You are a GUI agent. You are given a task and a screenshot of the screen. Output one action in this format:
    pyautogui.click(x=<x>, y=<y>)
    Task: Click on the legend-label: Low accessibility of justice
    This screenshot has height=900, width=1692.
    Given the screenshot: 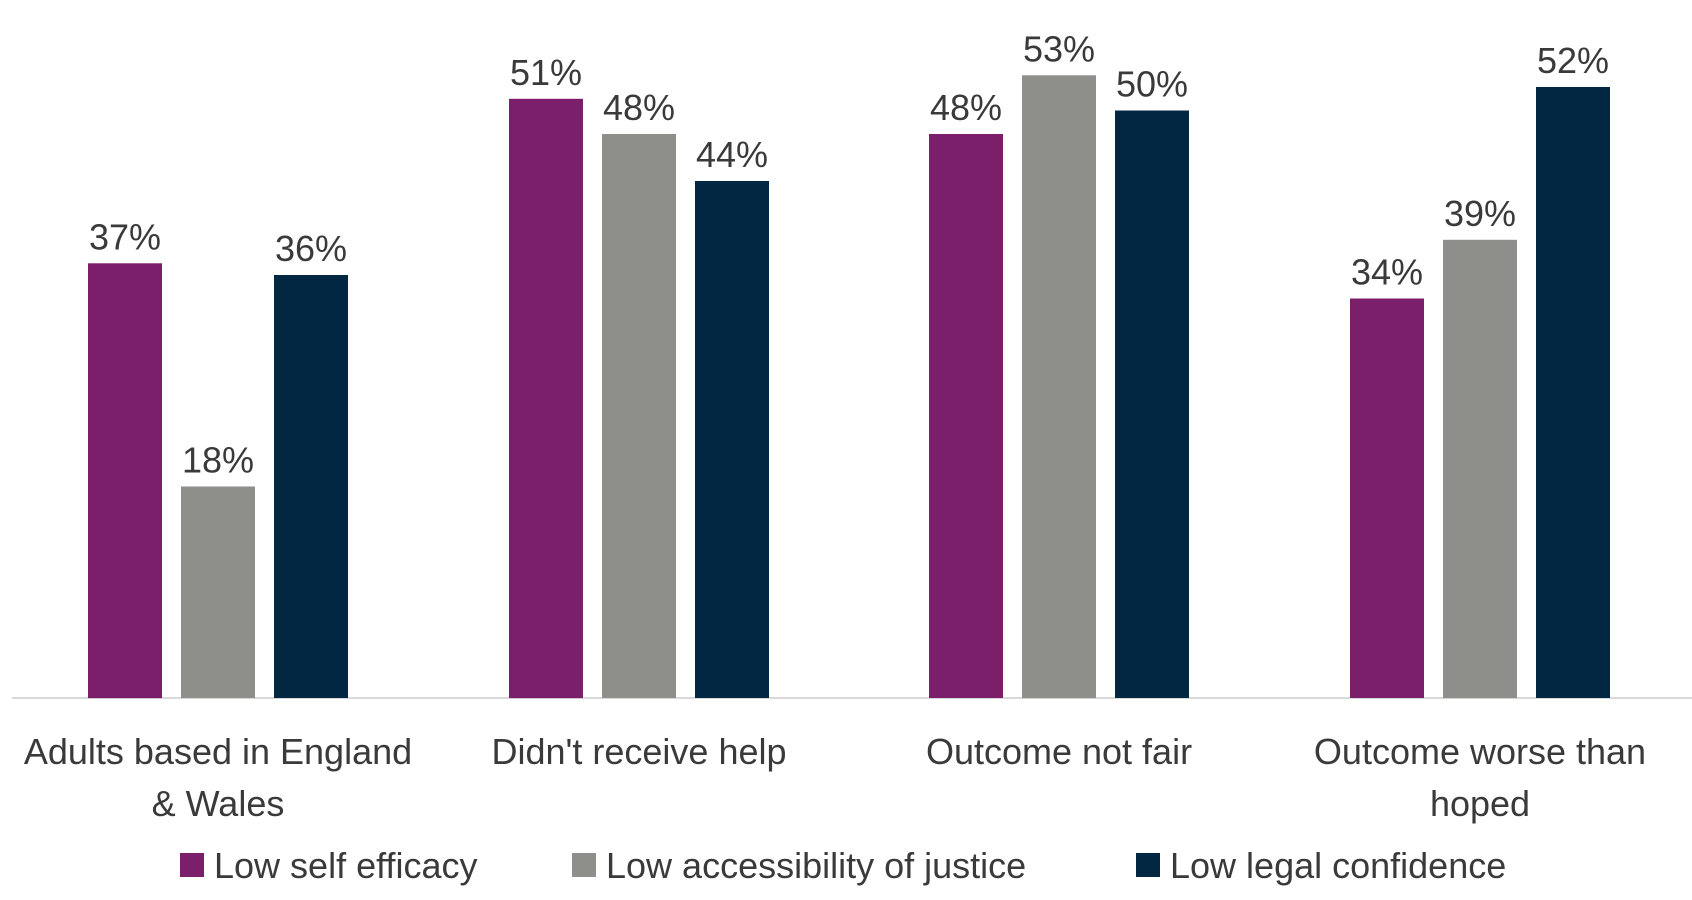 What is the action you would take?
    pyautogui.click(x=816, y=865)
    